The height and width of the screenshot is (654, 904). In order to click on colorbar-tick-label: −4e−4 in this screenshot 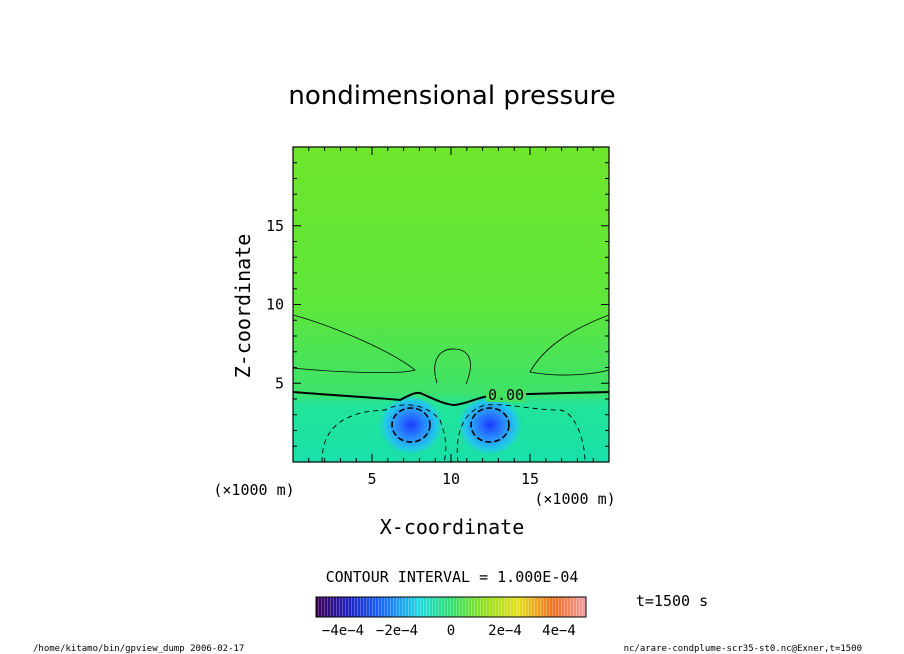, I will do `click(343, 631)`.